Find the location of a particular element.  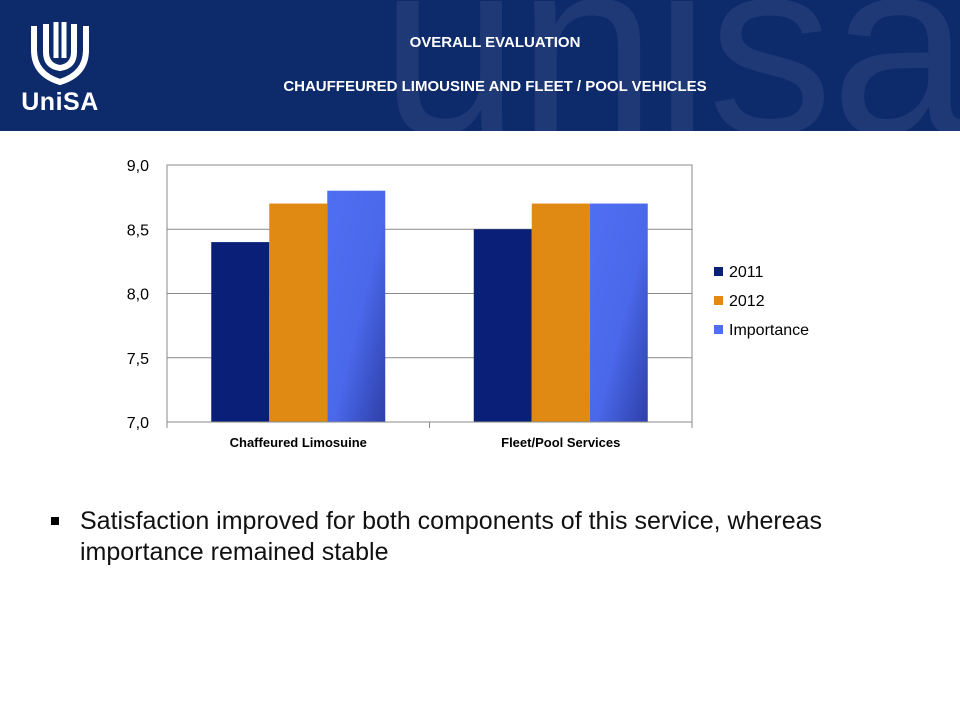

legend-label-2011: 2011 is located at coordinates (746, 272).